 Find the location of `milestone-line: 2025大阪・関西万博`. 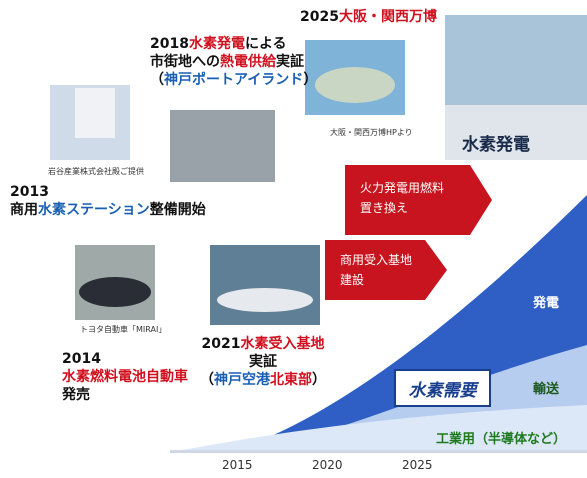

milestone-line: 2025大阪・関西万博 is located at coordinates (368, 17).